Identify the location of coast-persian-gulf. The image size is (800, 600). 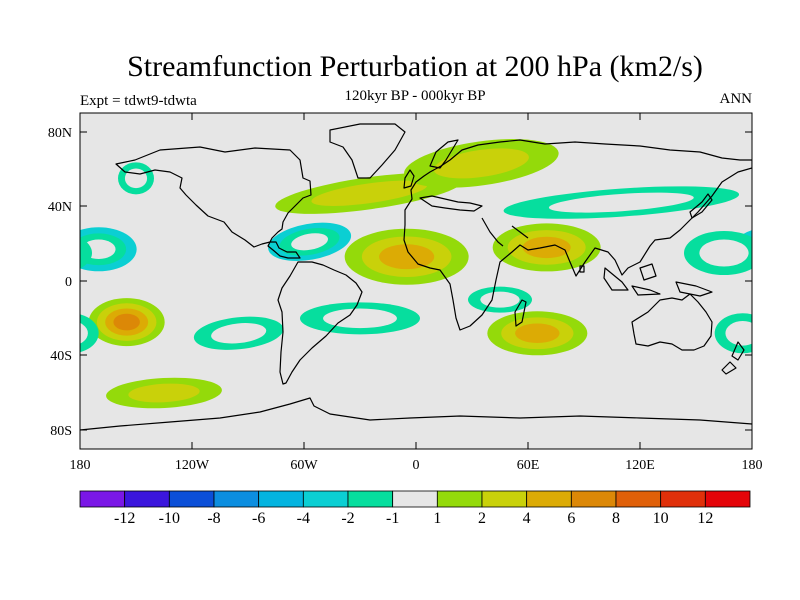
(520, 232).